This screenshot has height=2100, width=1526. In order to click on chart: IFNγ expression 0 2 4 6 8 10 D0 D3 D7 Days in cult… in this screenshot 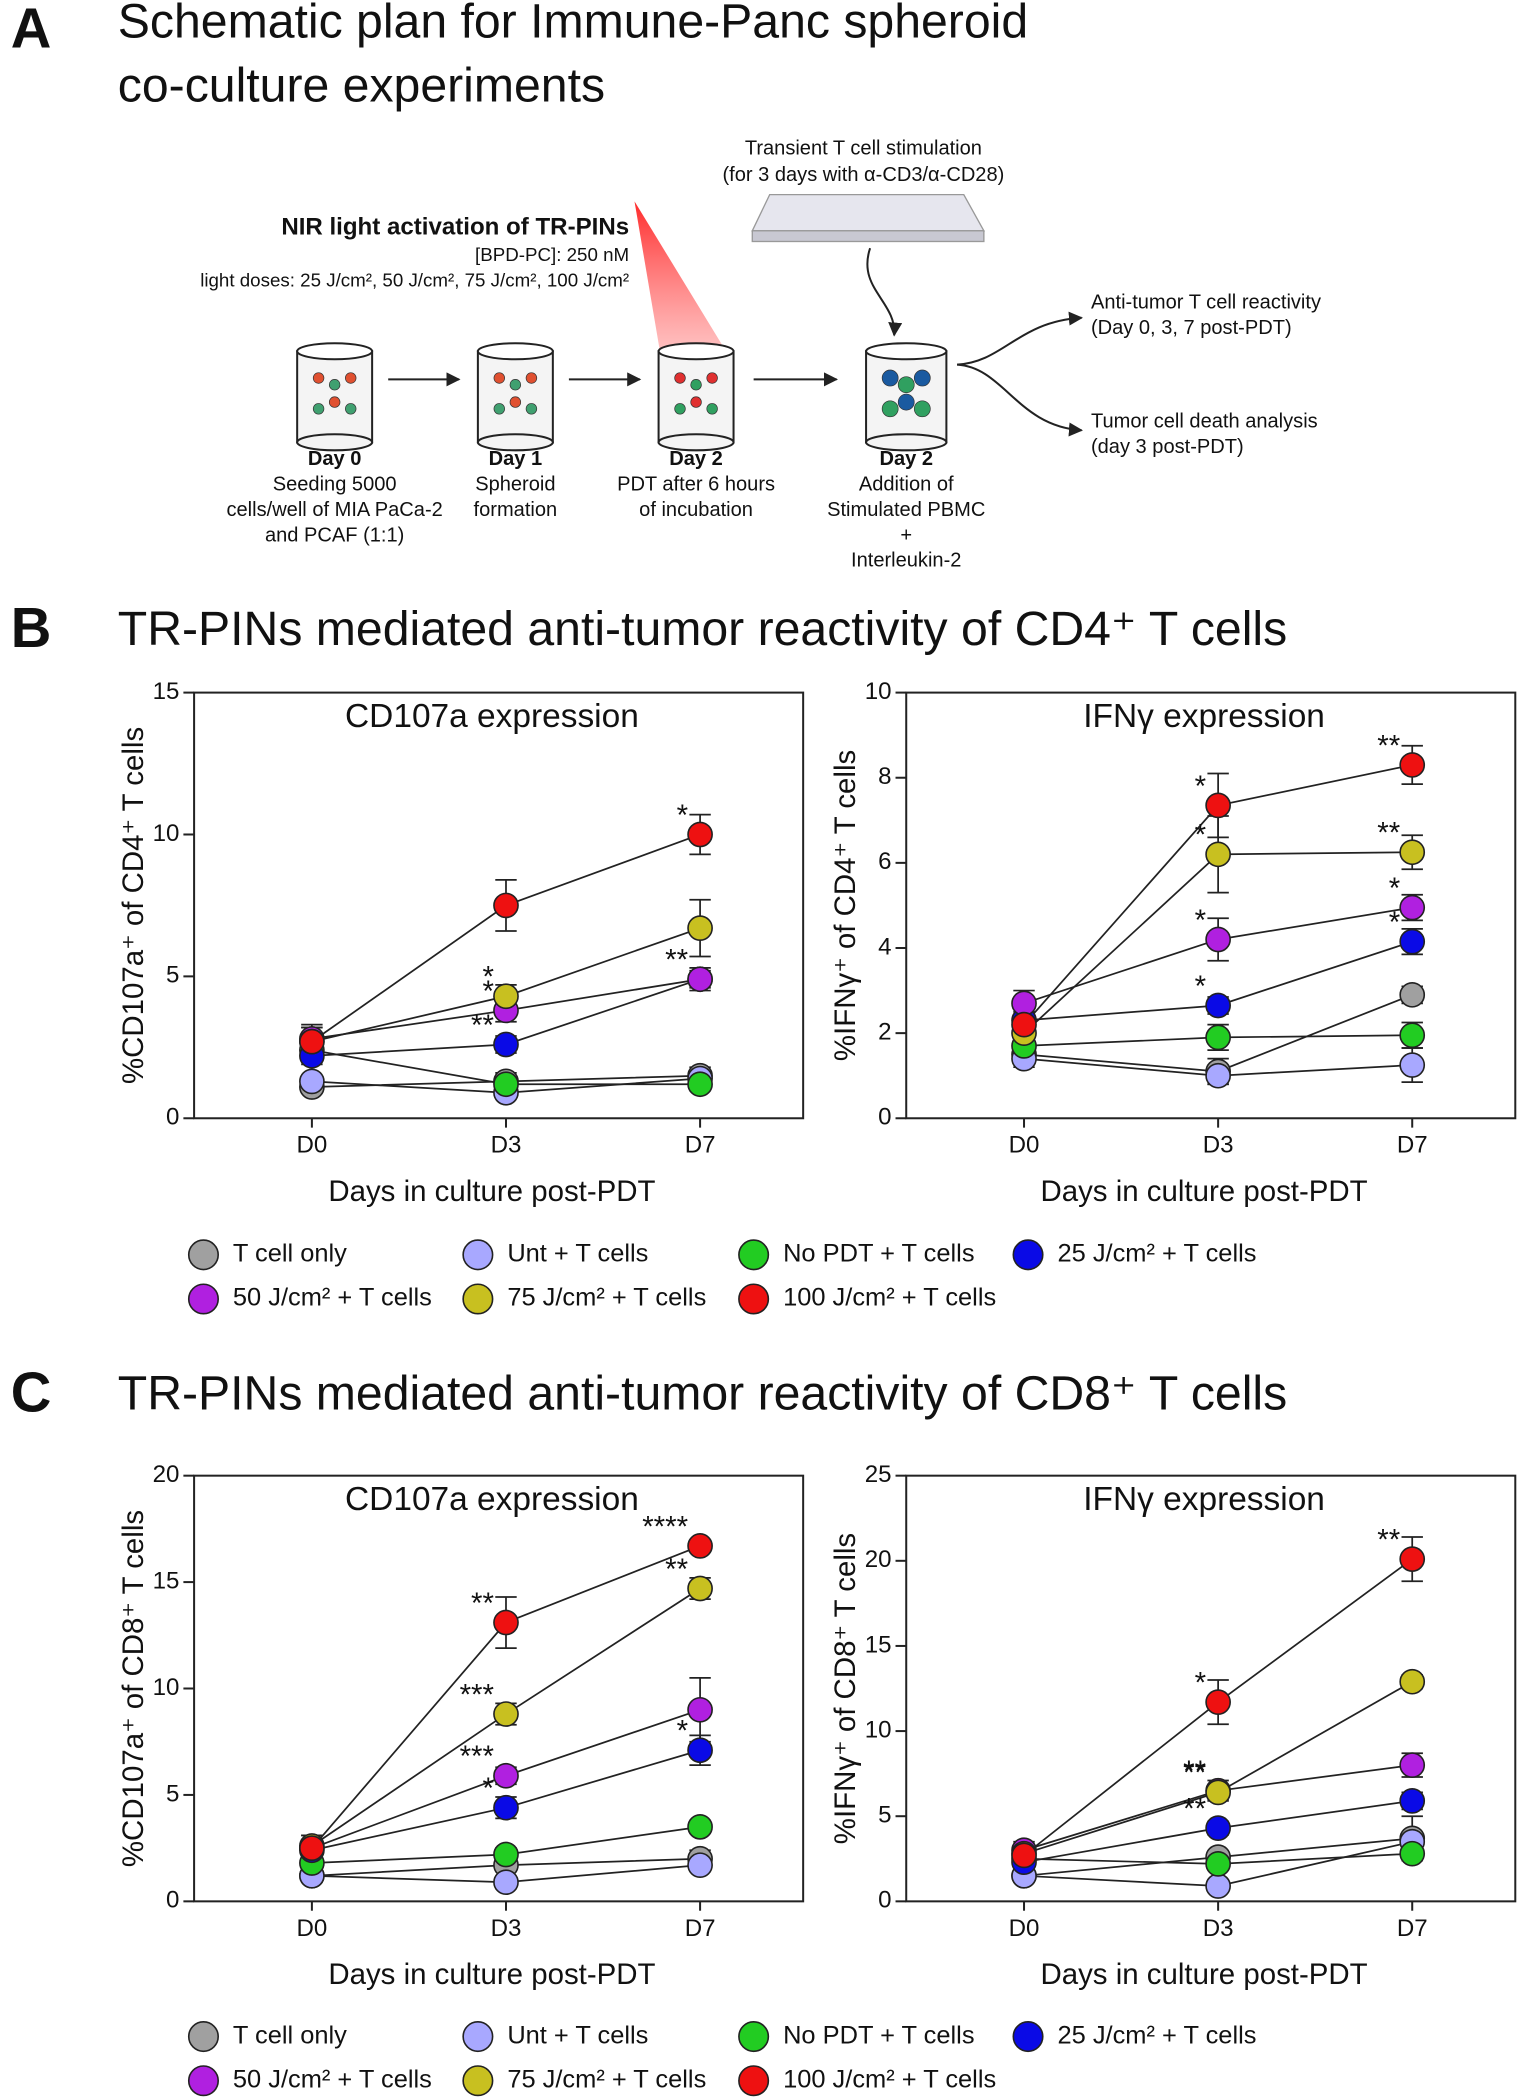, I will do `click(1173, 943)`.